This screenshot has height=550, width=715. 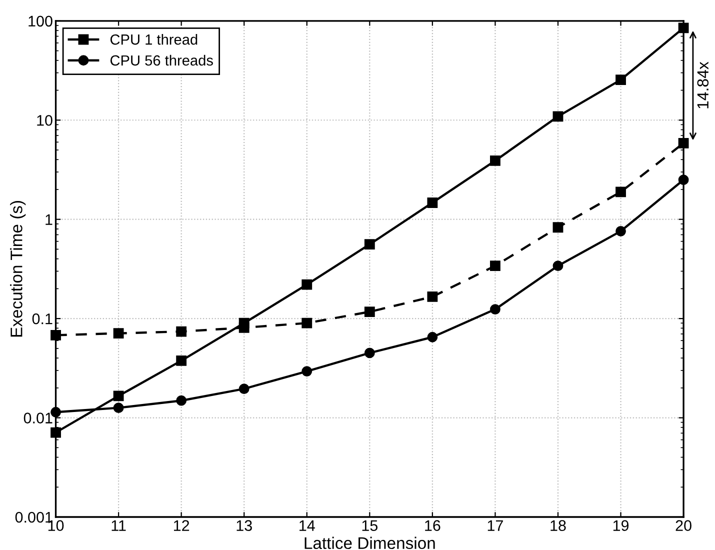 What do you see at coordinates (119, 525) in the screenshot?
I see `x-tick-label: 11` at bounding box center [119, 525].